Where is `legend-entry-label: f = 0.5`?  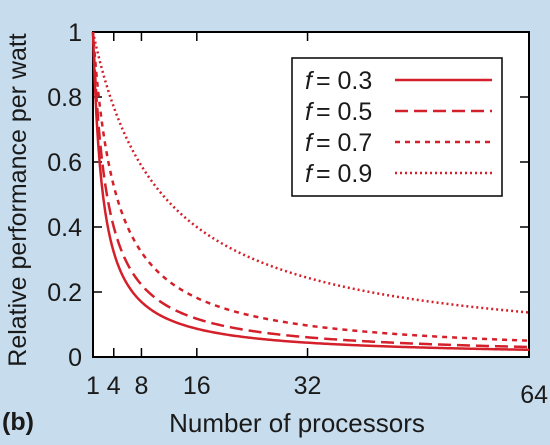
legend-entry-label: f = 0.5 is located at coordinates (338, 112).